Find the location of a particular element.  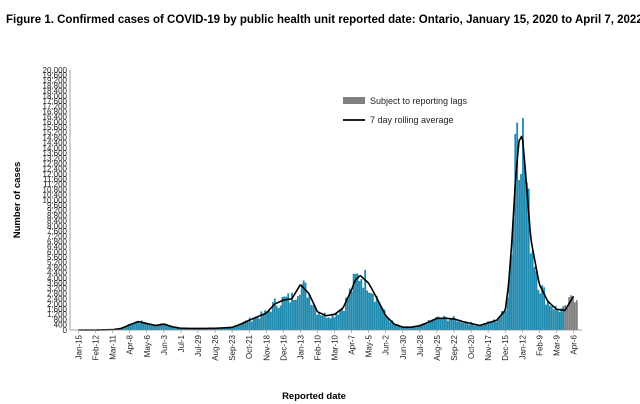

y-tick-label: 4,800 is located at coordinates (57, 267).